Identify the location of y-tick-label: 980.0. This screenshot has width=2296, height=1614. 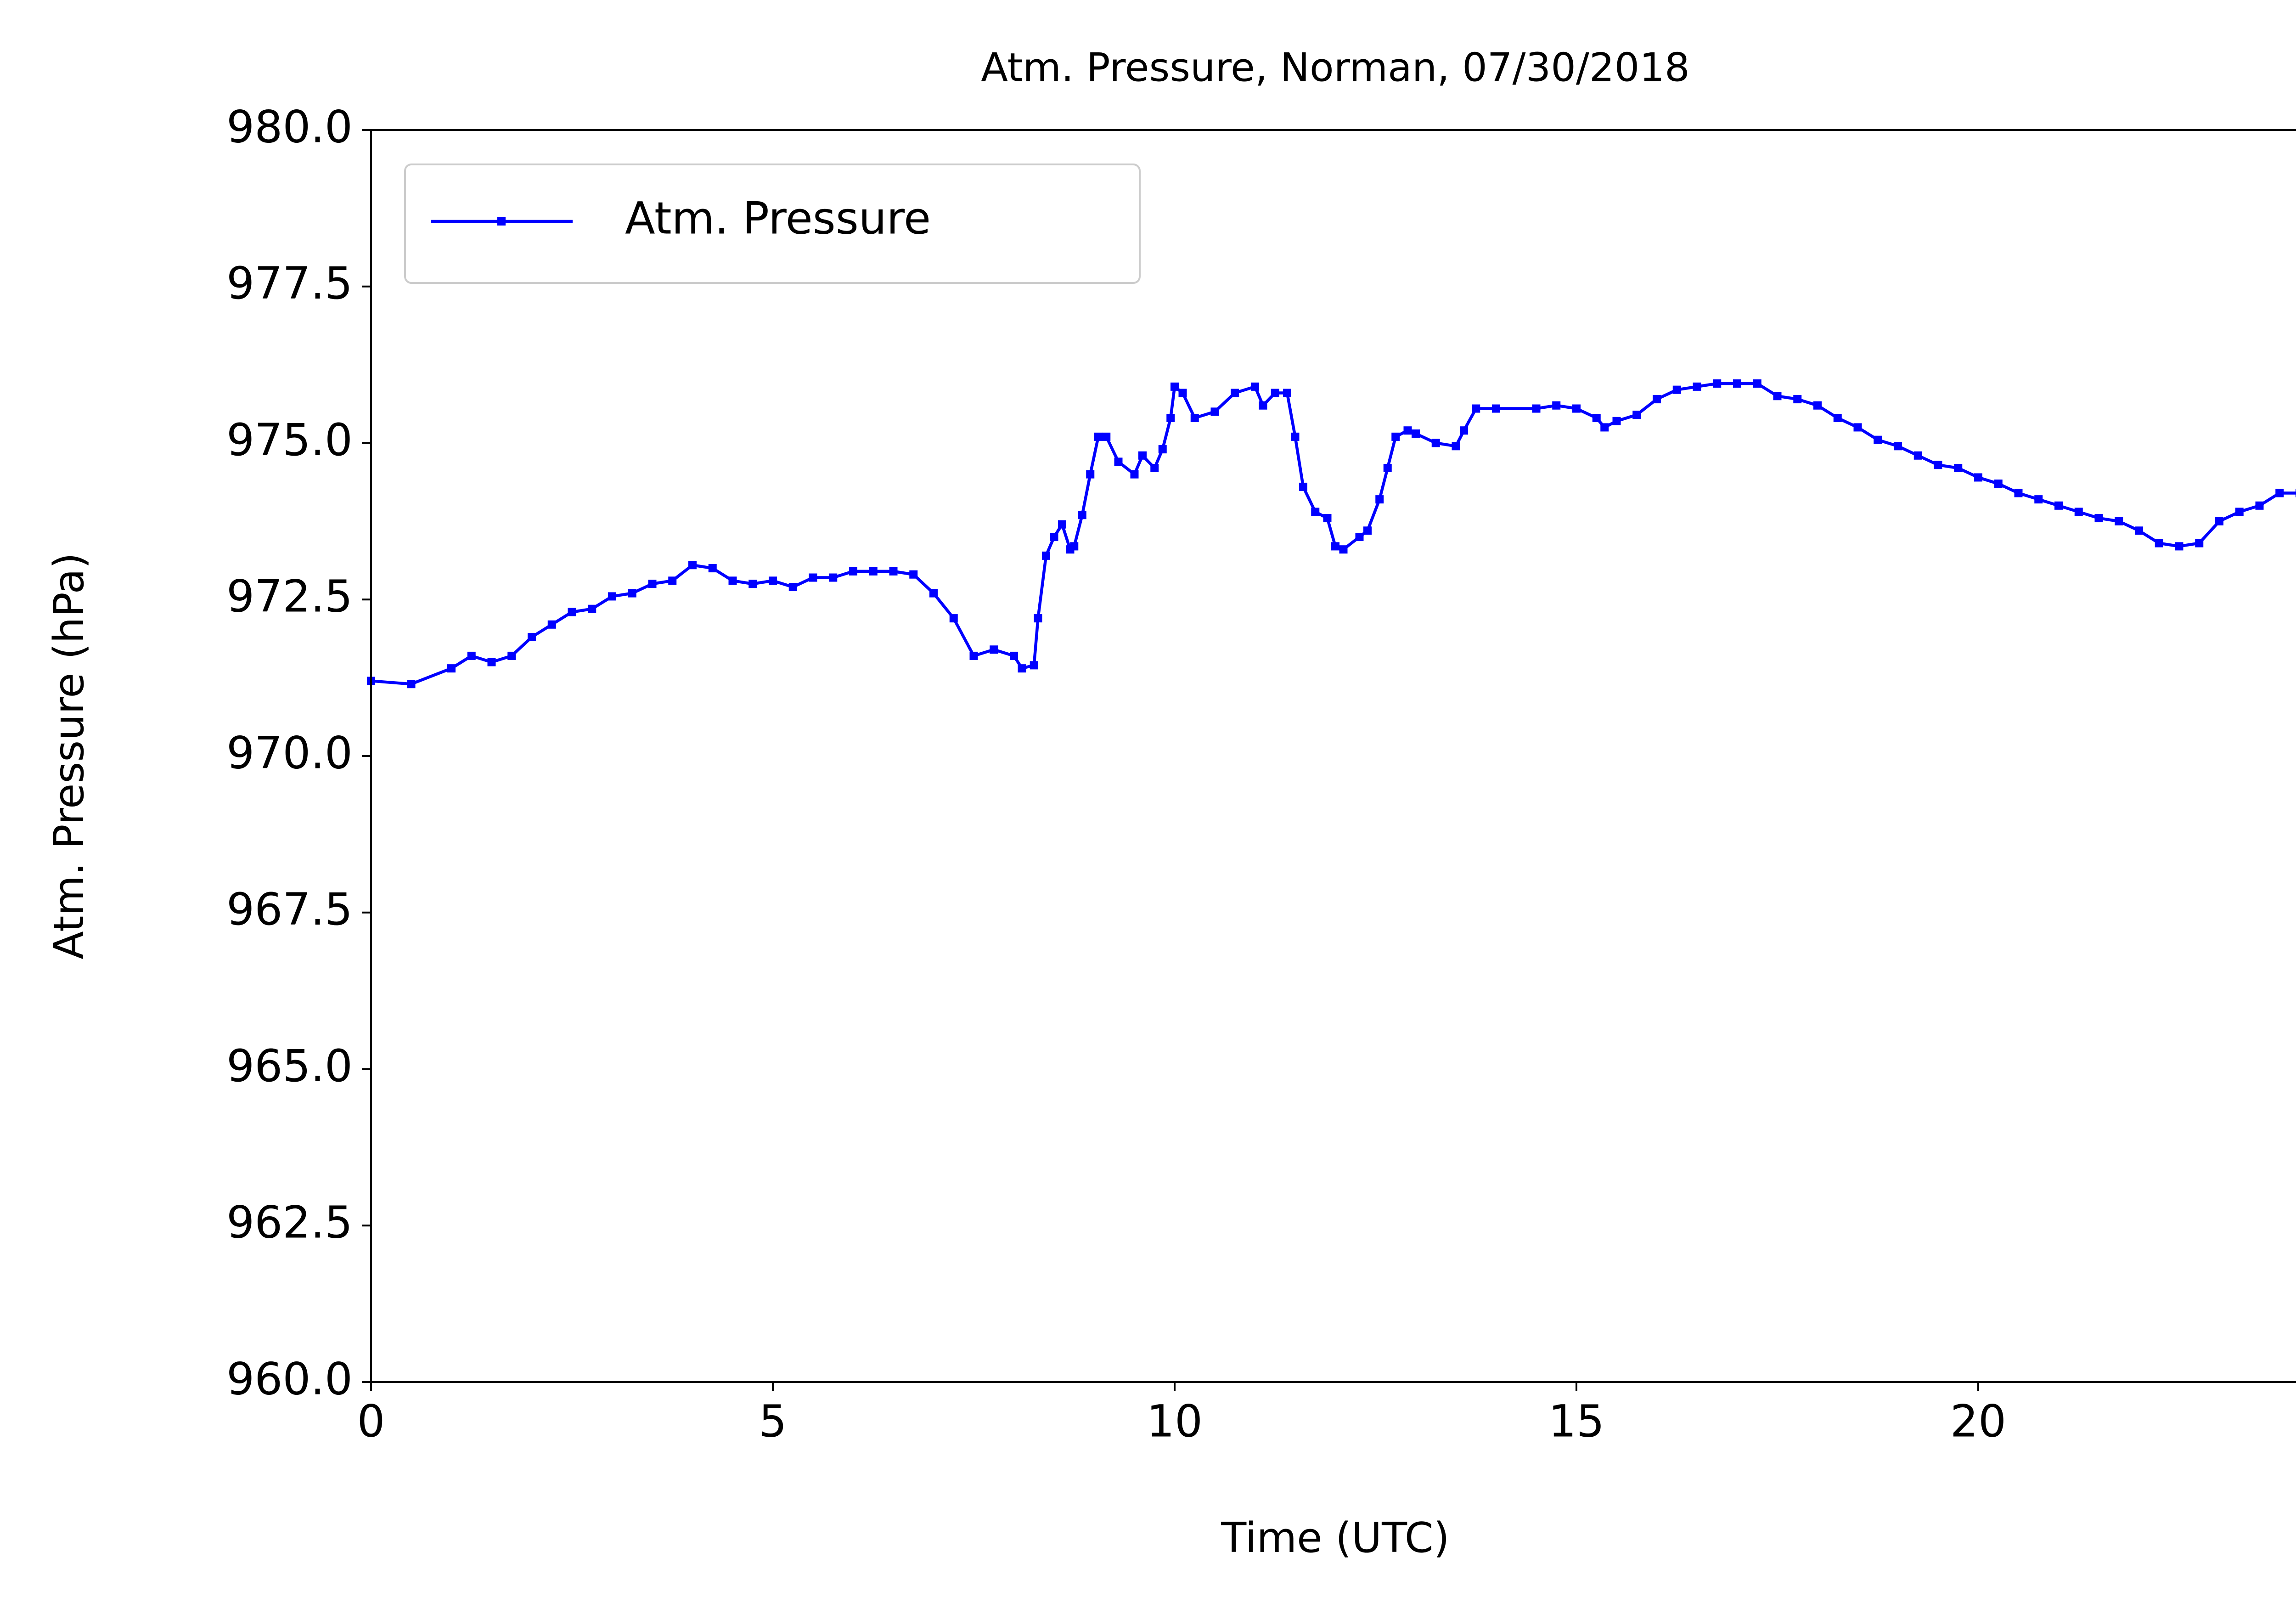
(289, 126).